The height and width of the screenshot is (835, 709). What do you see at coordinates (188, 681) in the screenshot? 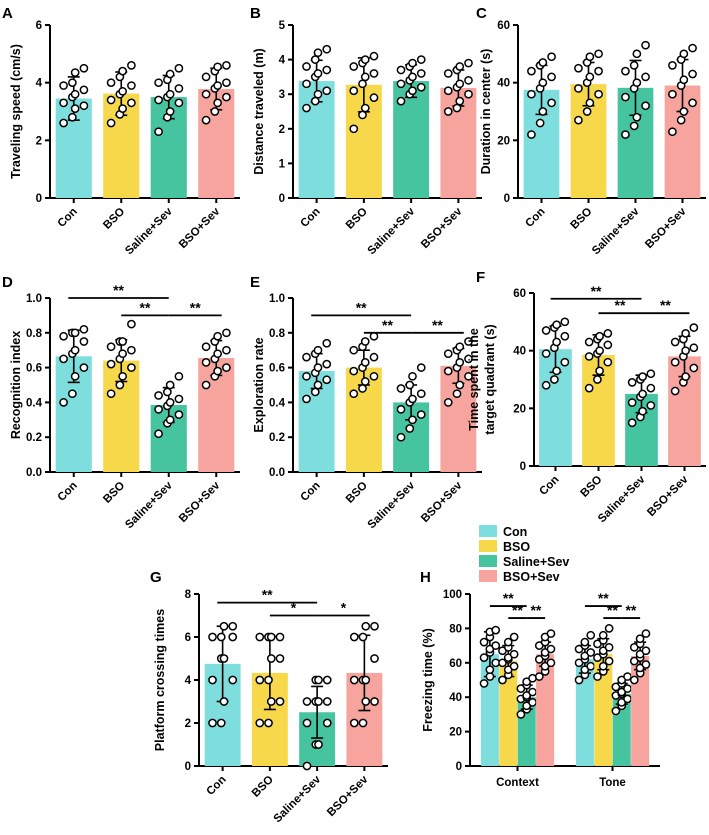
I see `y-tick-label: 4` at bounding box center [188, 681].